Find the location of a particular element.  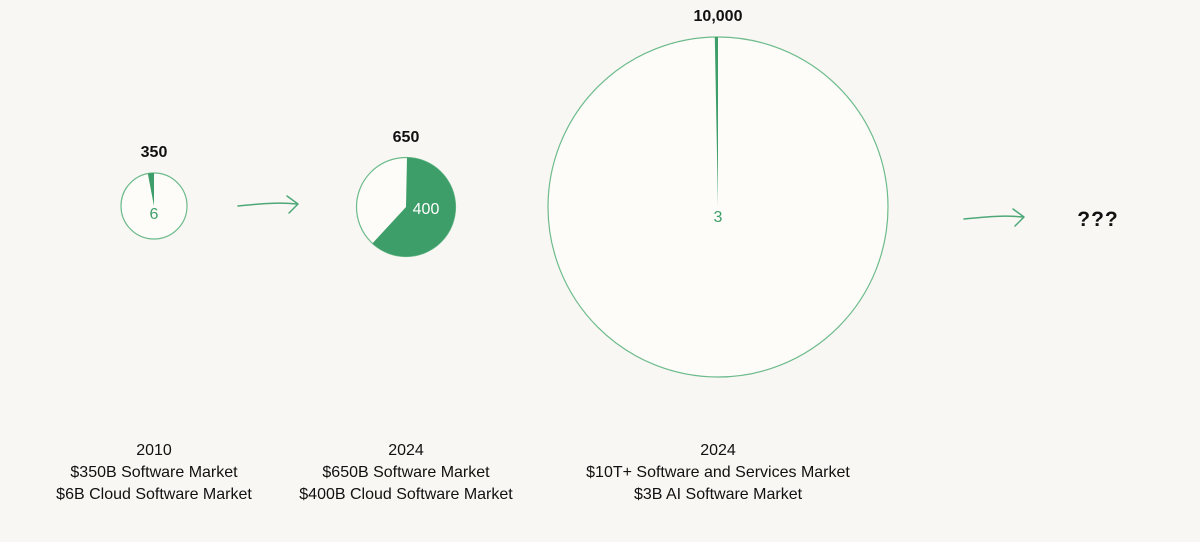

pie-2024-ai-slice is located at coordinates (716, 122).